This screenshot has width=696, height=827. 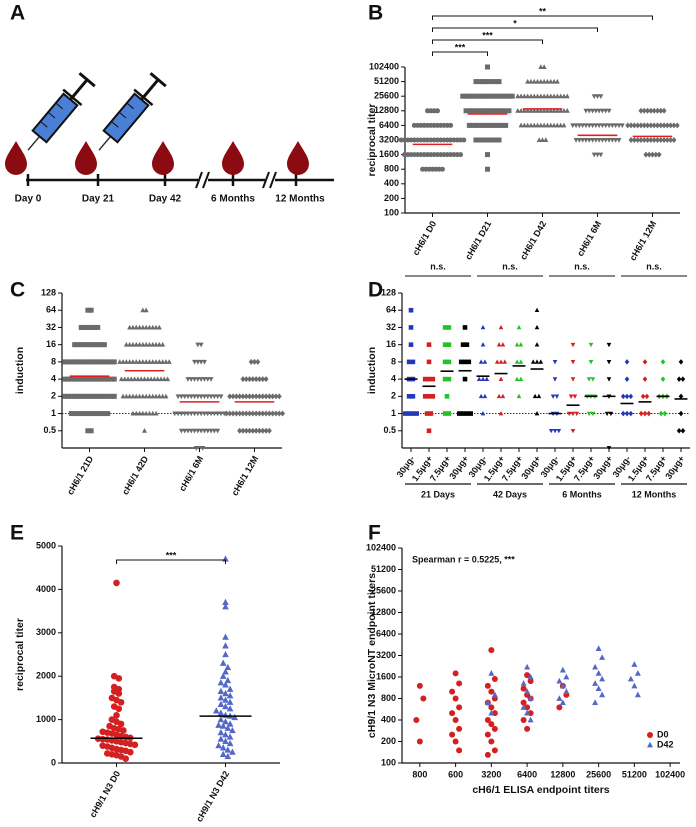 What do you see at coordinates (388, 762) in the screenshot?
I see `y-tick-label: 100` at bounding box center [388, 762].